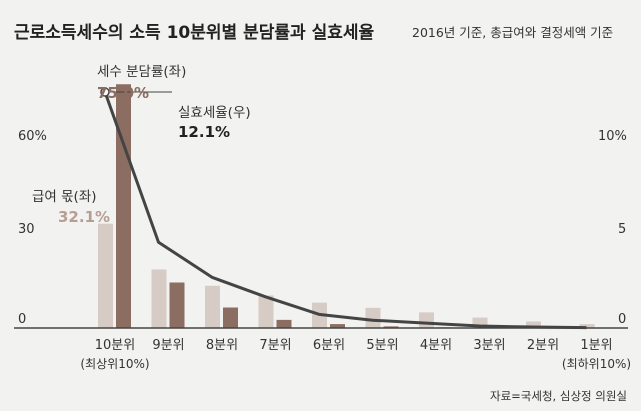  What do you see at coordinates (558, 396) in the screenshot?
I see `source-note: 자료=국세청, 심상정 의원실` at bounding box center [558, 396].